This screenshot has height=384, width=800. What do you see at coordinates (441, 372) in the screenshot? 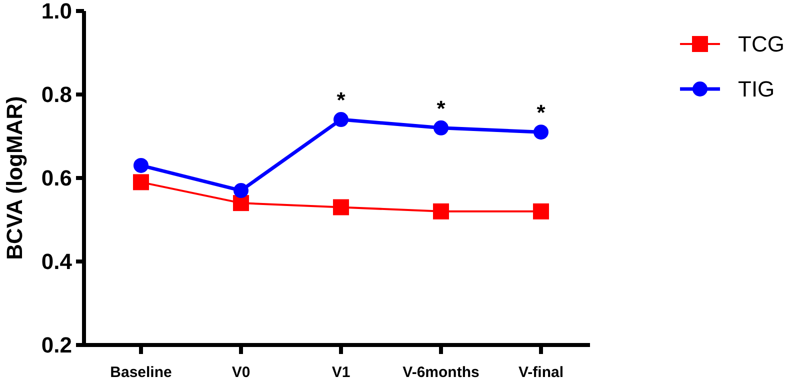
I see `x-tick-label: V-6months` at bounding box center [441, 372].